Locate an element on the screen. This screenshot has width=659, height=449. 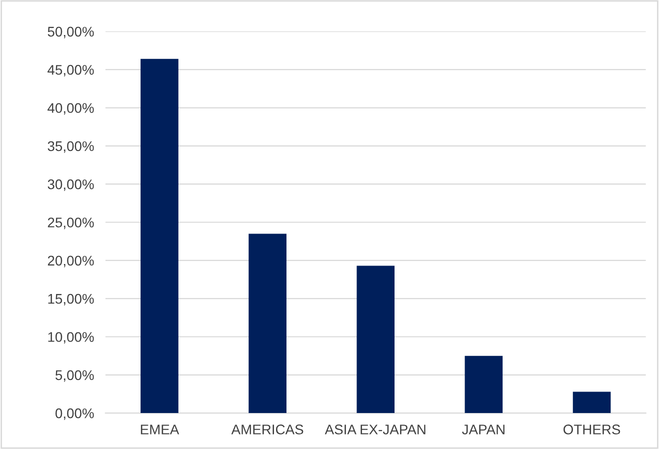
y-tick-label: 15,00% is located at coordinates (71, 300).